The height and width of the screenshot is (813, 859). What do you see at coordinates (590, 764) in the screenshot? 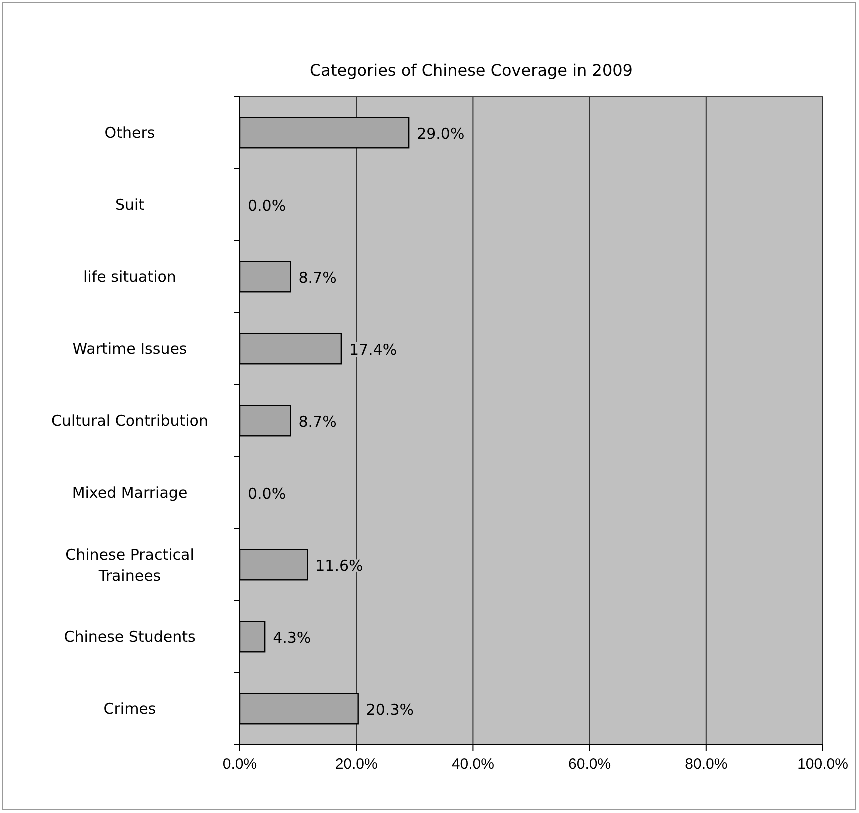
I see `x-tick-label: 60.0%` at bounding box center [590, 764].